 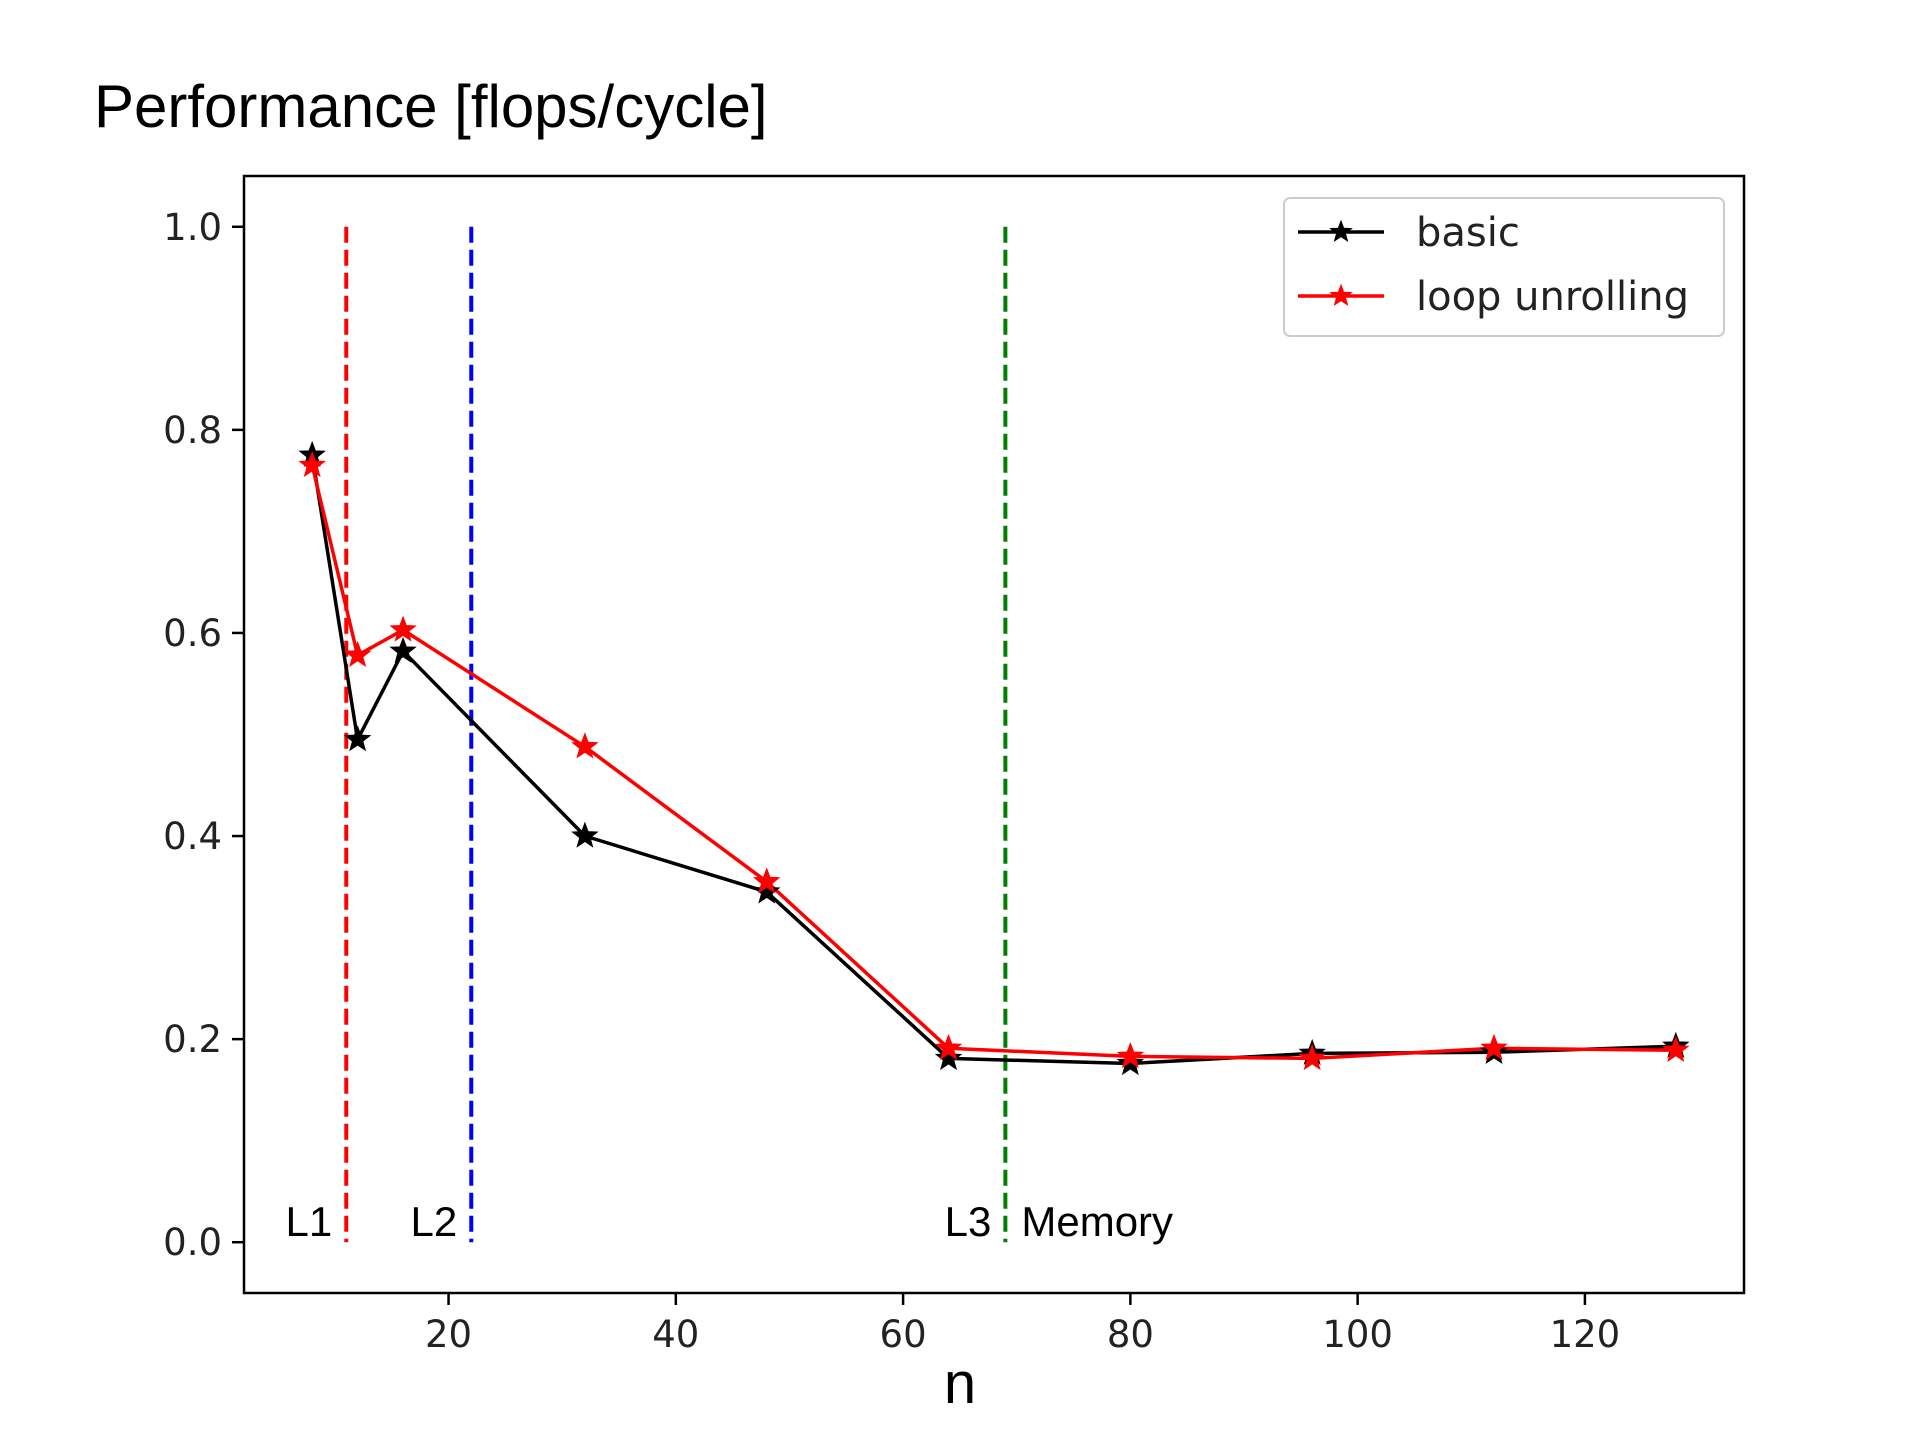 I want to click on cache-label: L3, so click(x=968, y=1221).